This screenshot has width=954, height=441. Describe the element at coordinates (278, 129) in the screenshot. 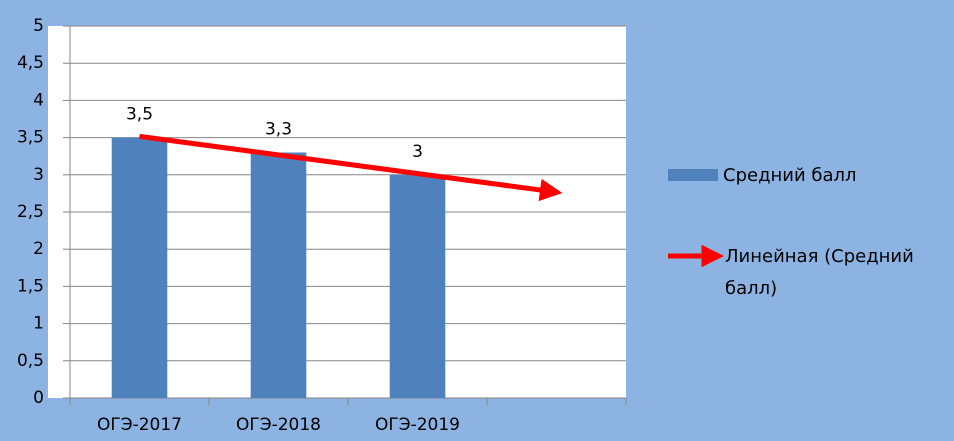

I see `data-label: 3,3` at that location.